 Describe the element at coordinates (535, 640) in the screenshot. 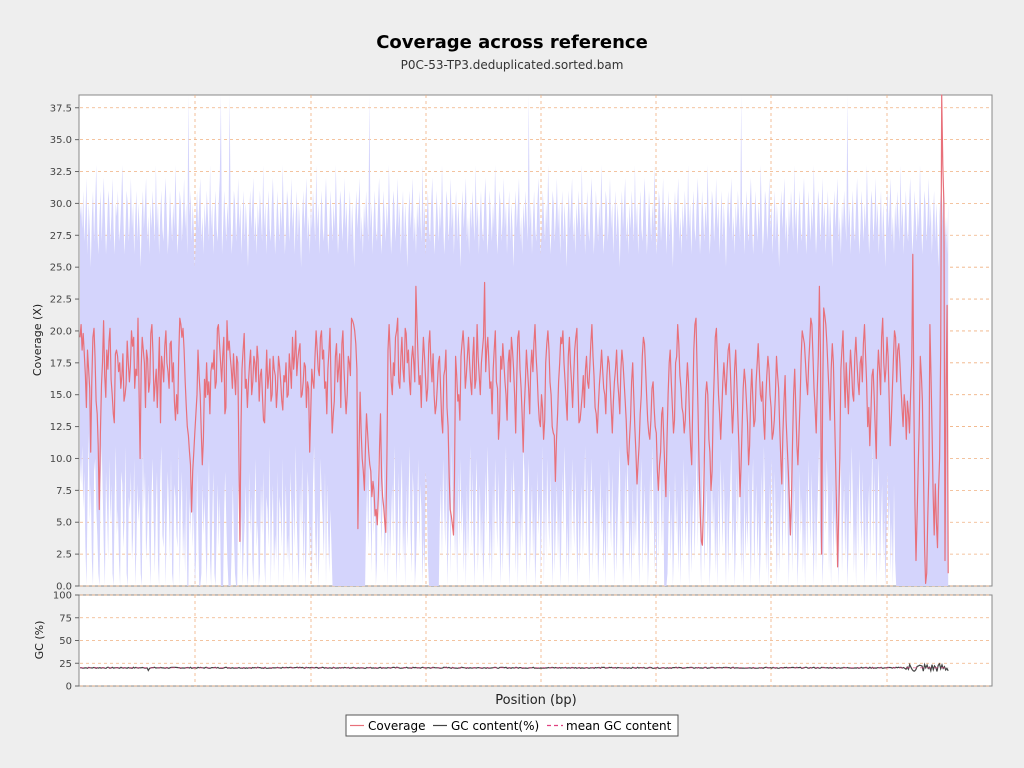

I see `gc-grid` at that location.